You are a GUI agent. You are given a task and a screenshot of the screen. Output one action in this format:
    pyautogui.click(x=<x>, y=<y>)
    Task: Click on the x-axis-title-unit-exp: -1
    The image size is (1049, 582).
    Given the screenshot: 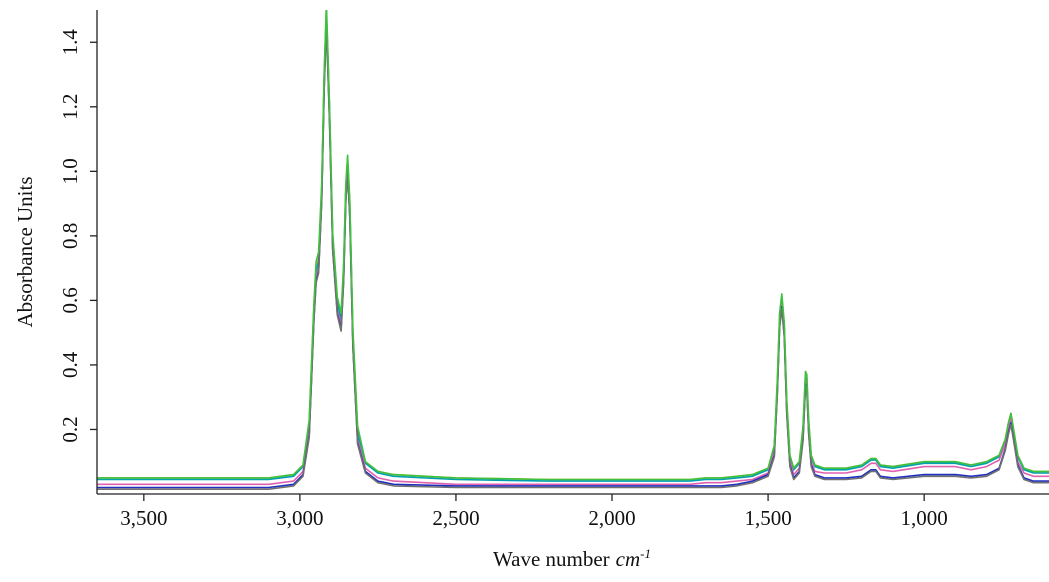 What is the action you would take?
    pyautogui.click(x=645, y=553)
    